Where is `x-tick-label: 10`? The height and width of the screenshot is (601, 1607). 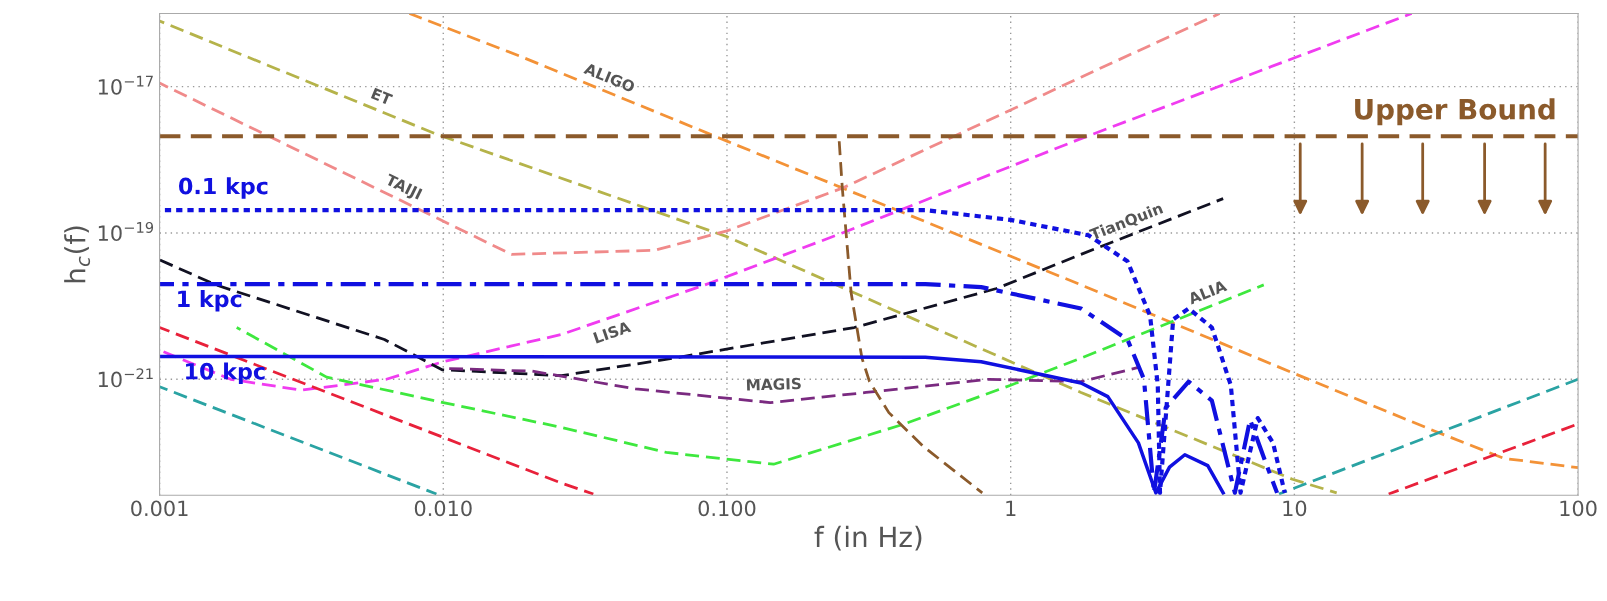
x-tick-label: 10 is located at coordinates (1295, 508).